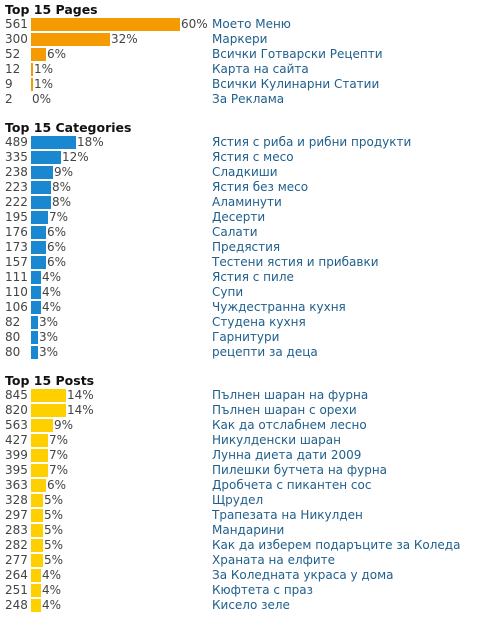 This screenshot has width=485, height=623. I want to click on item-link: Ястия с месо, so click(253, 157).